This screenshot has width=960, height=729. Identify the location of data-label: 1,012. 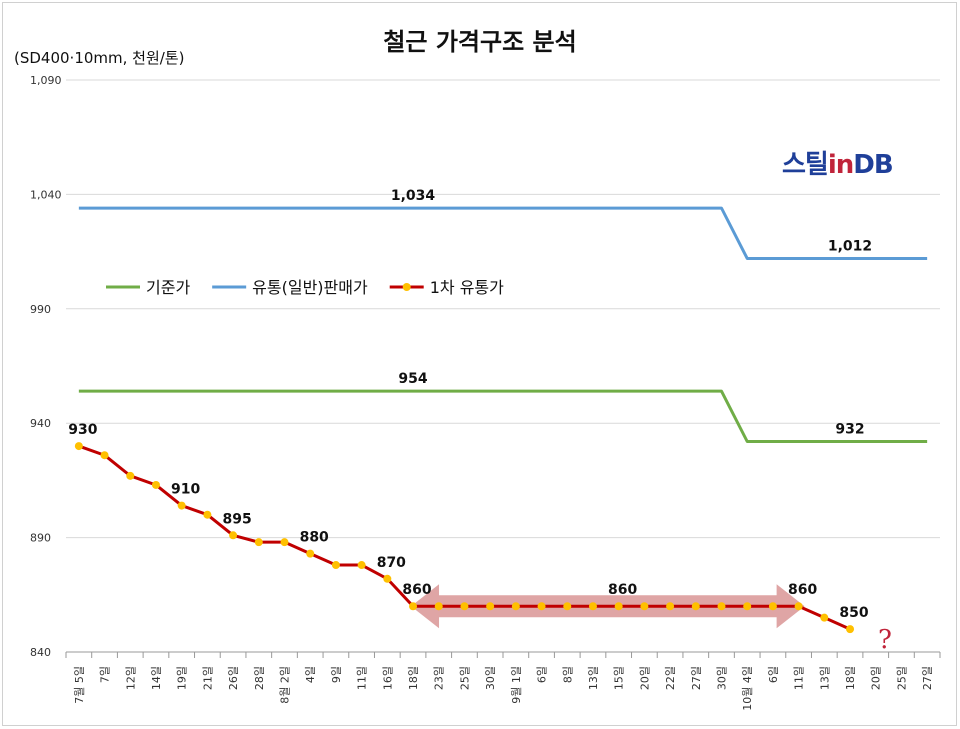
(850, 246).